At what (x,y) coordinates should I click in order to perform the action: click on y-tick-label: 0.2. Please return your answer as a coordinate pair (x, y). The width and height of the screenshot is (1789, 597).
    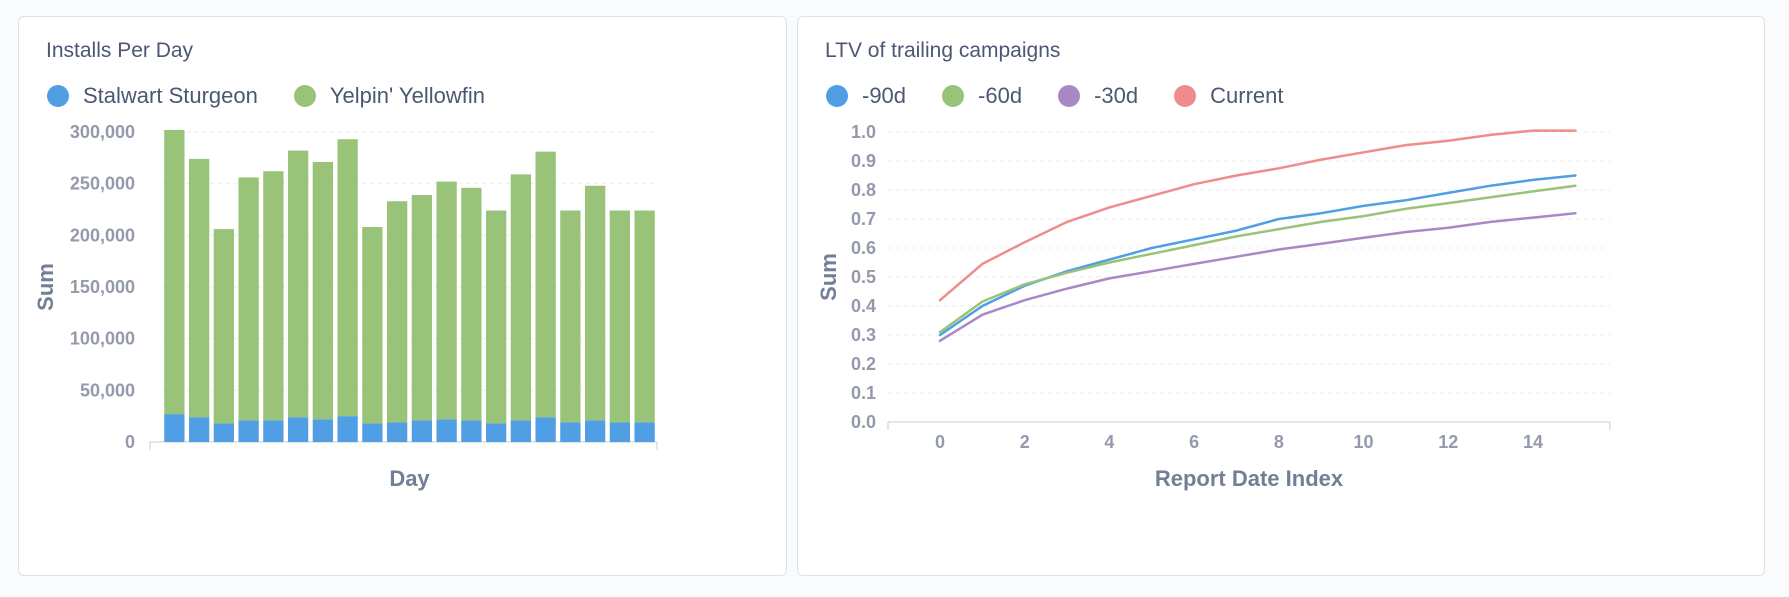
    Looking at the image, I should click on (863, 364).